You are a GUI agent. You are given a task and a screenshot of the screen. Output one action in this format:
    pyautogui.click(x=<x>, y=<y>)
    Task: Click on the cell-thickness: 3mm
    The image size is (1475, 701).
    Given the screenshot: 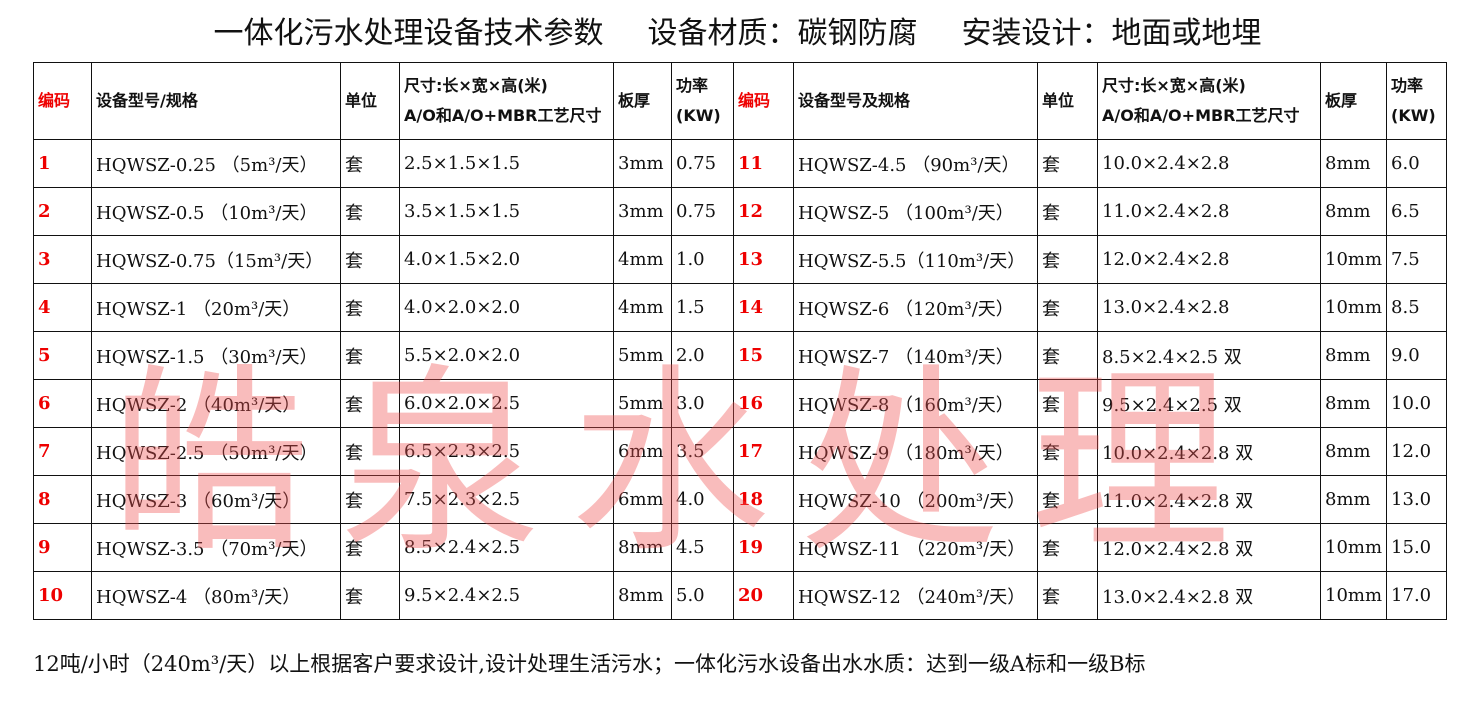 What is the action you would take?
    pyautogui.click(x=642, y=163)
    